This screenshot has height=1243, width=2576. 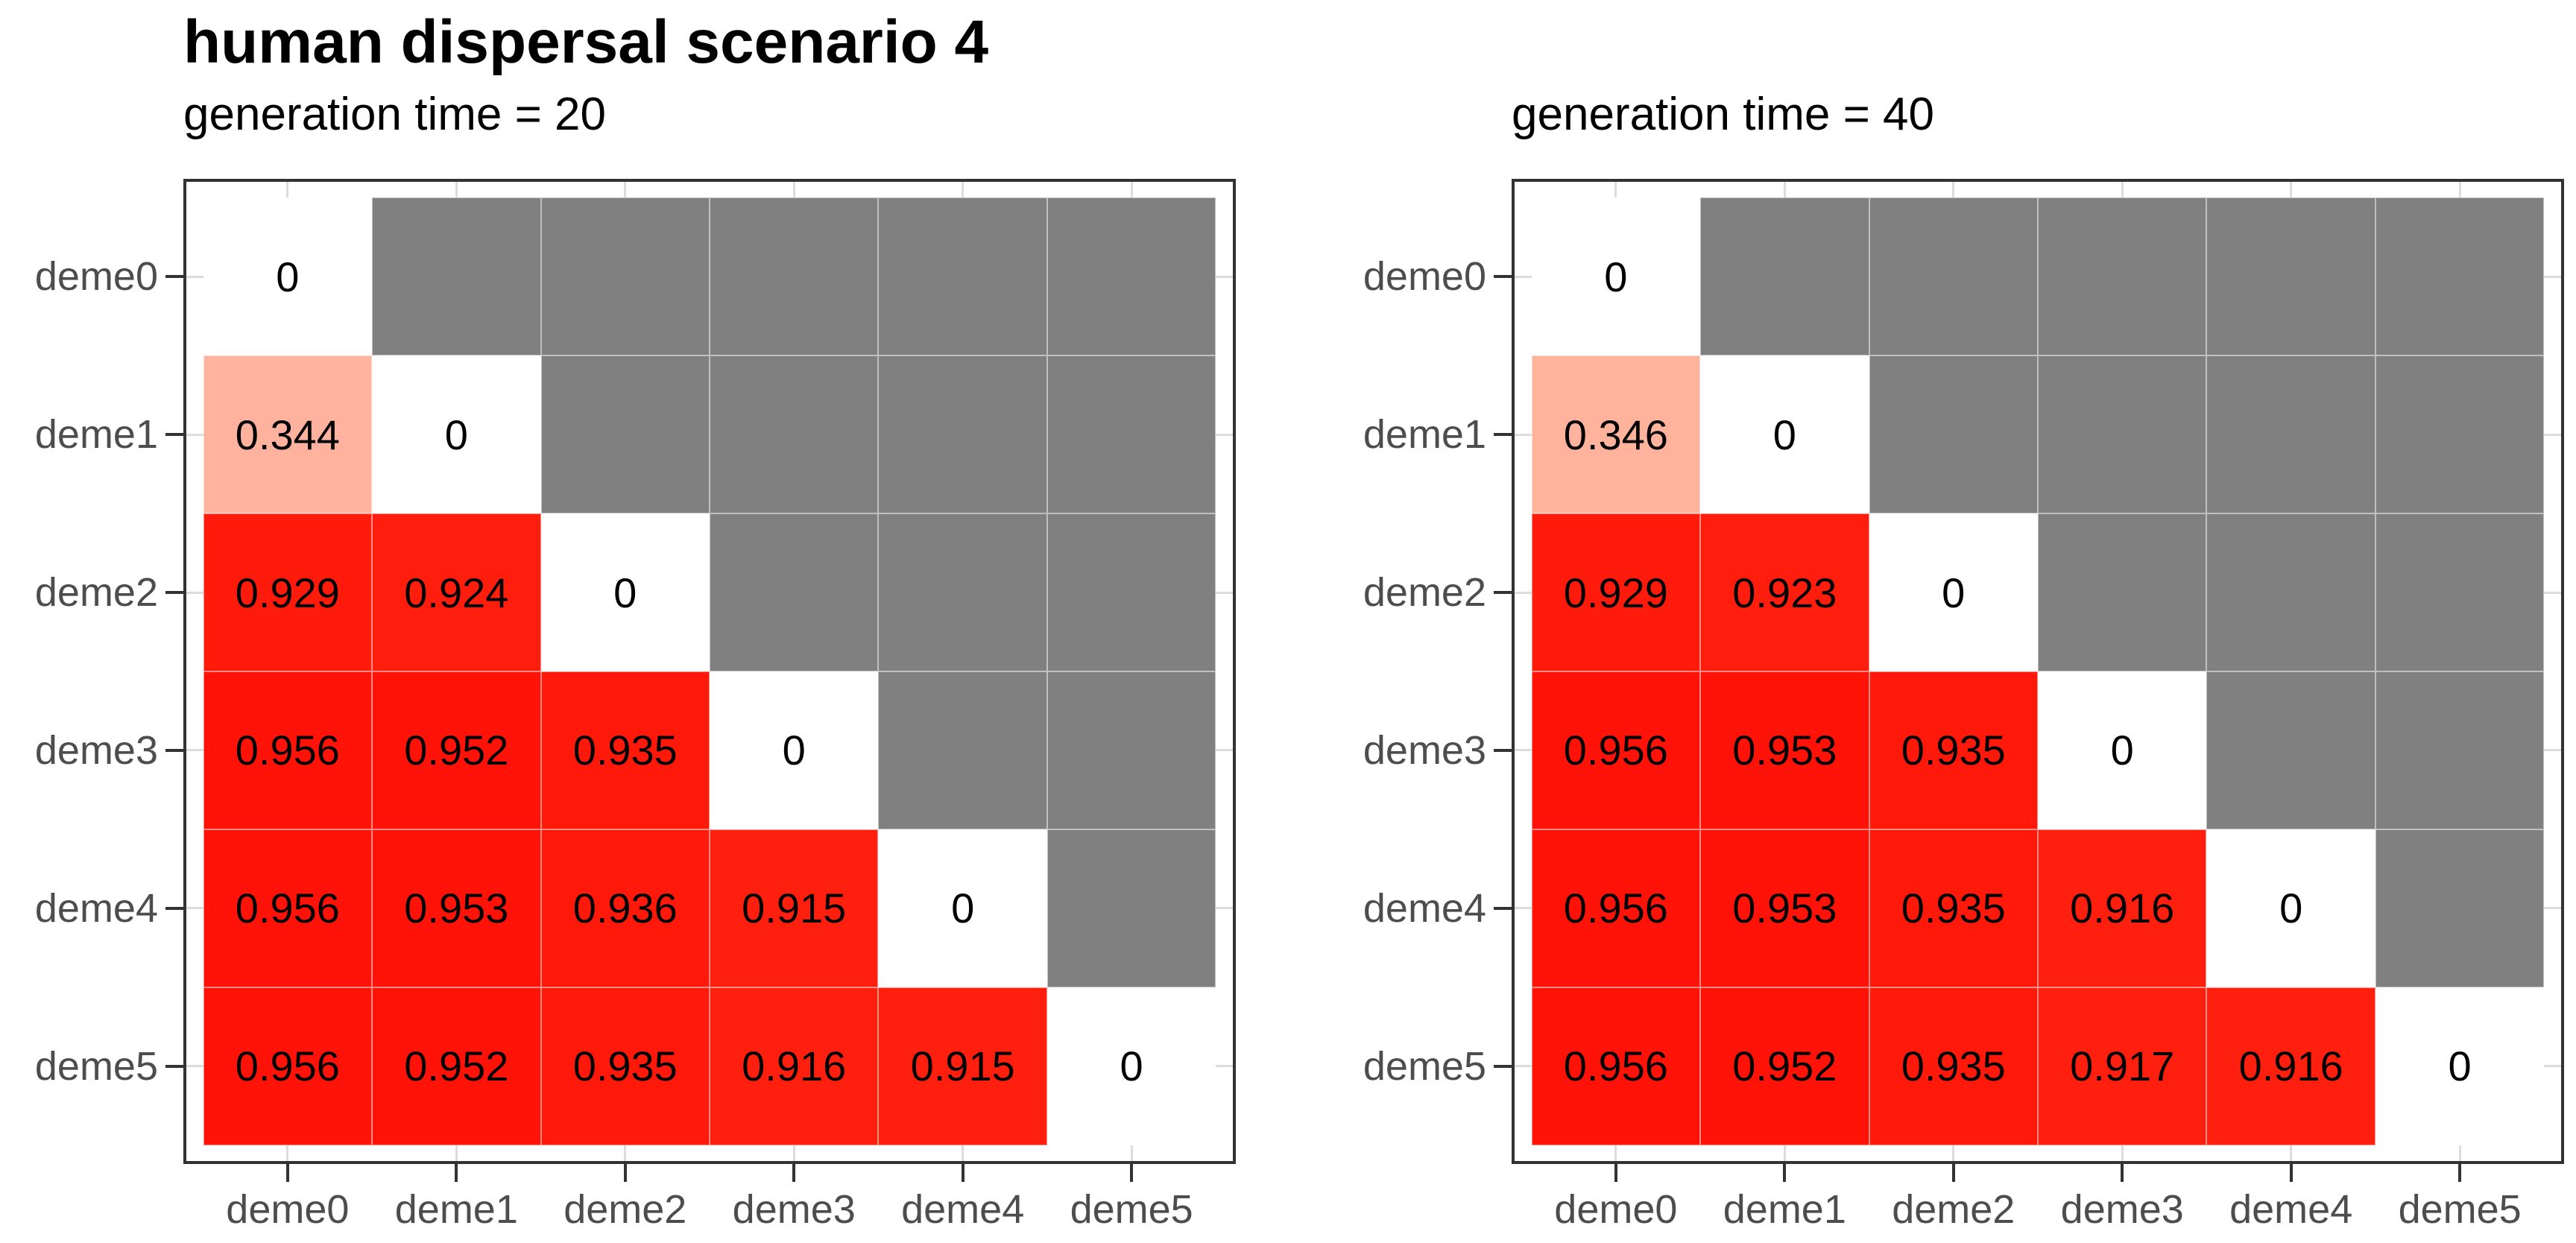 I want to click on heatmap-cell: 0.346, so click(x=1616, y=434).